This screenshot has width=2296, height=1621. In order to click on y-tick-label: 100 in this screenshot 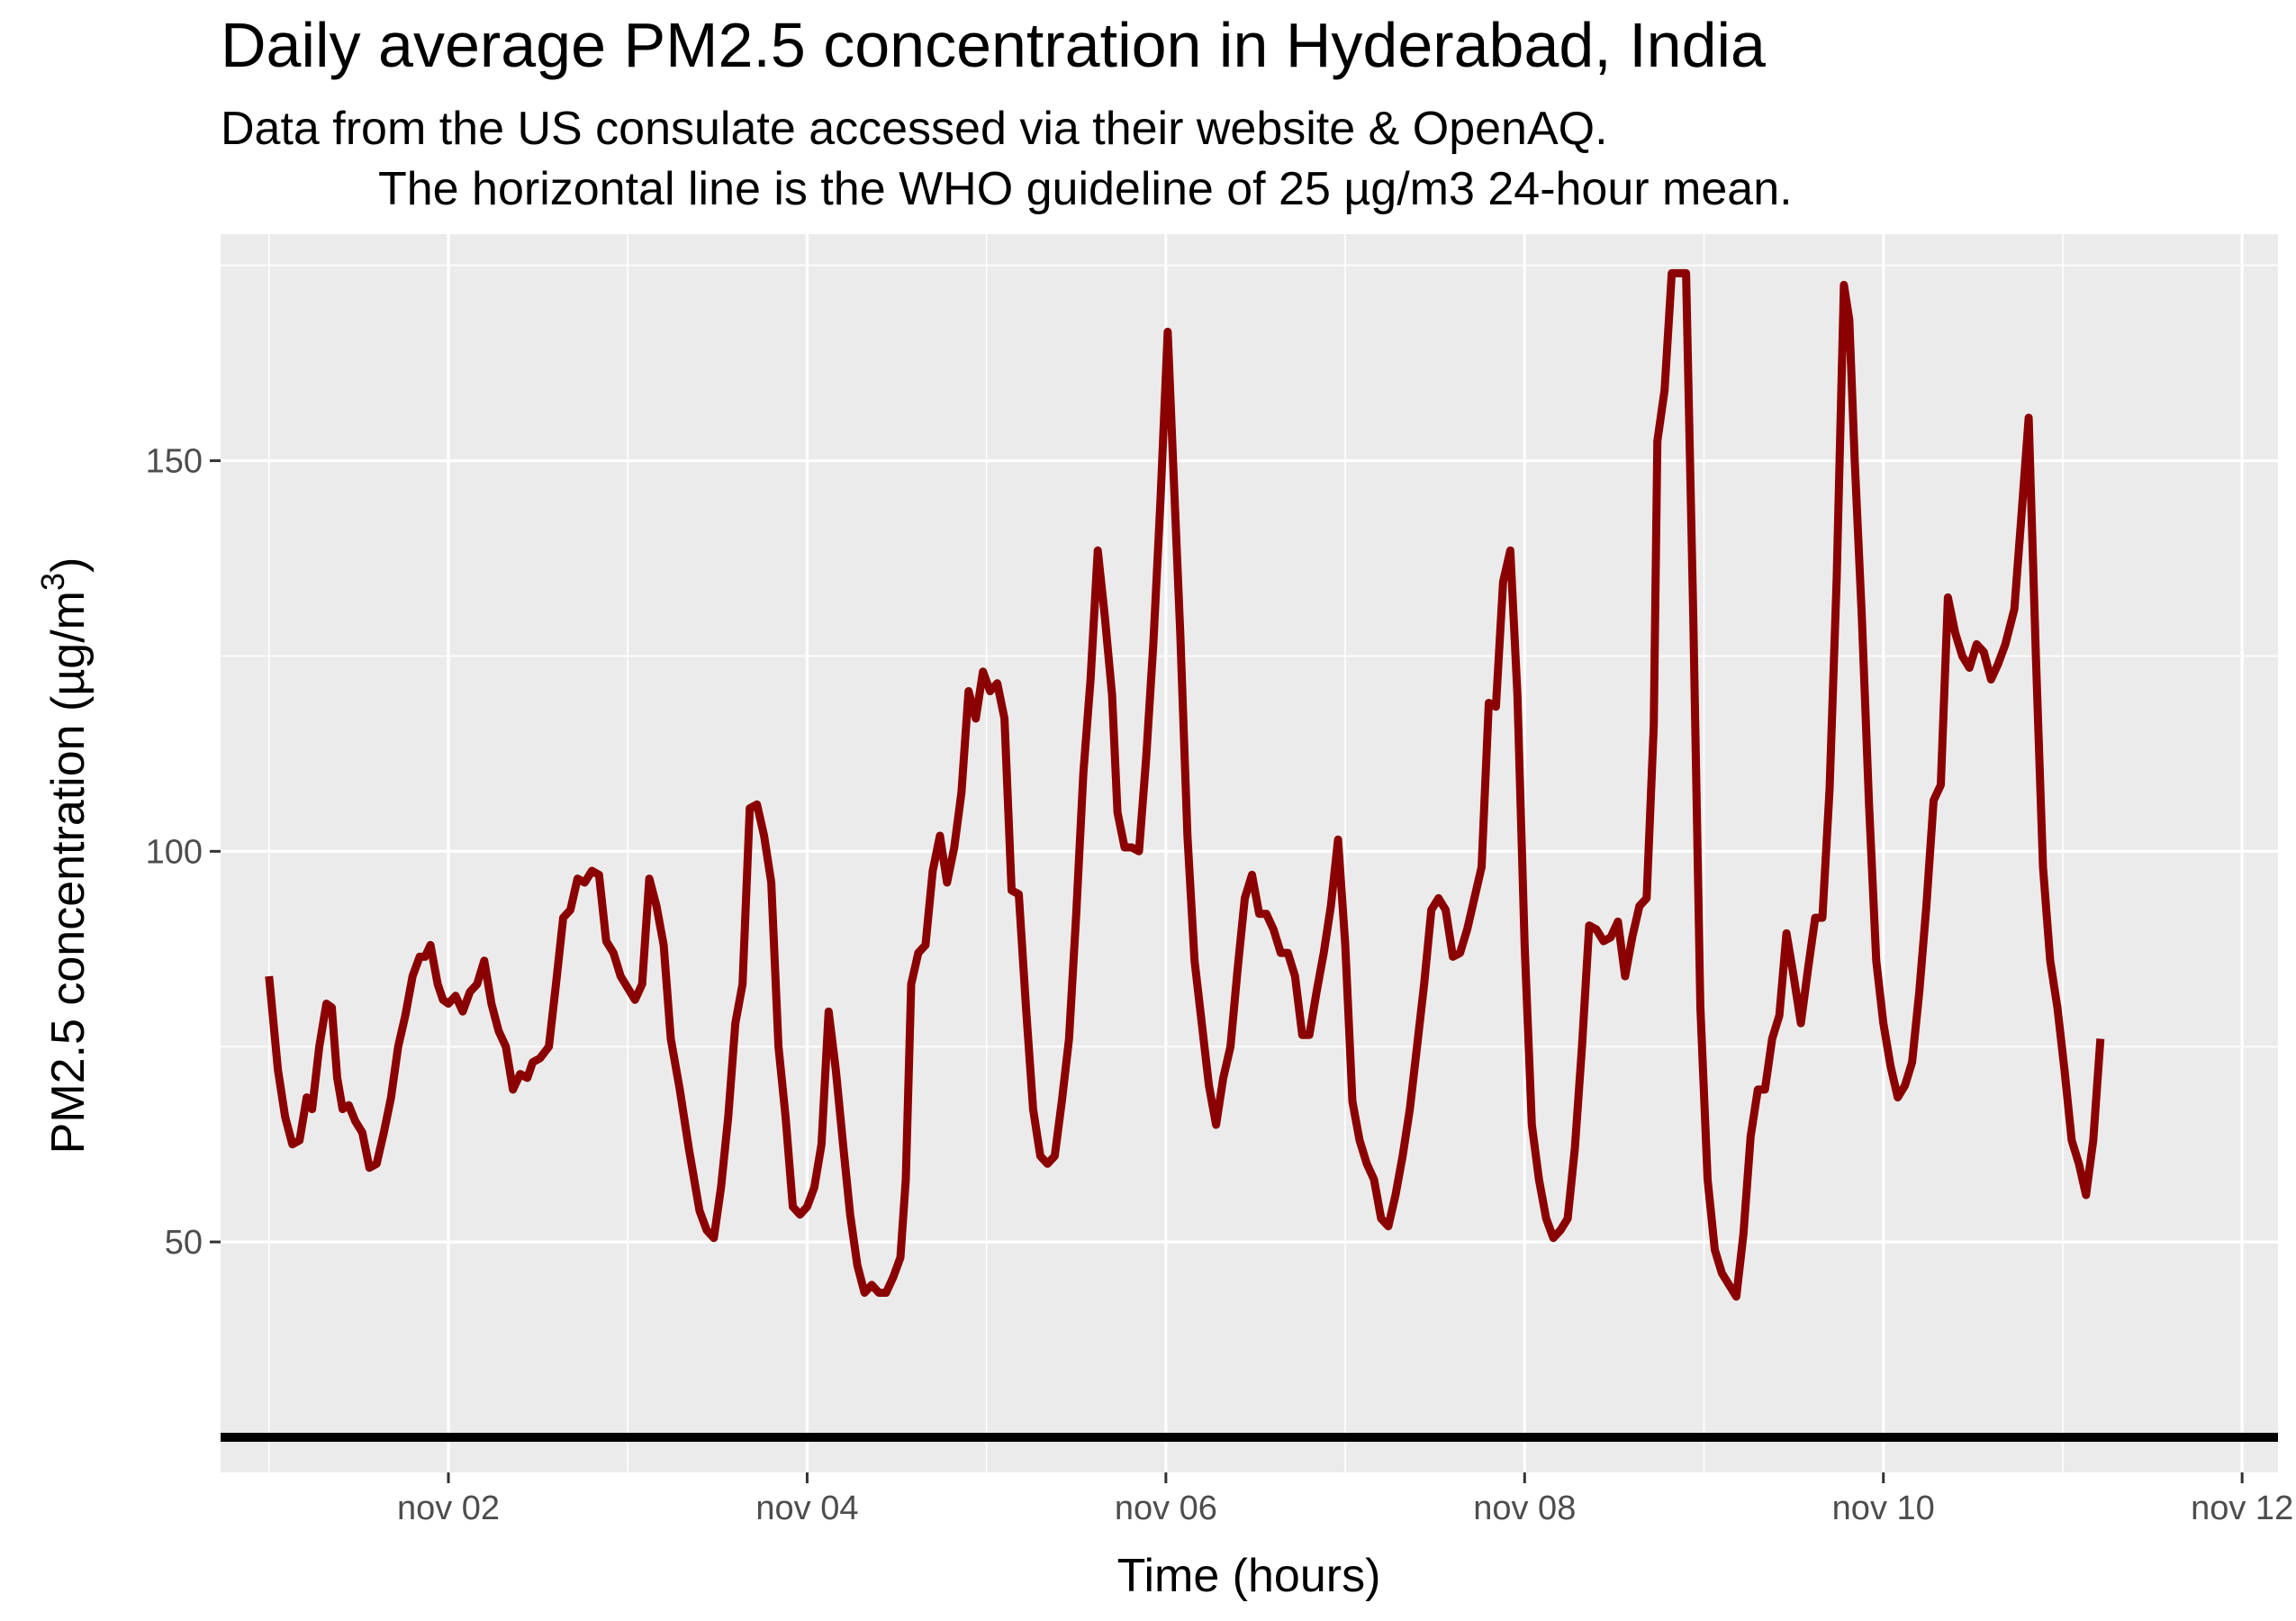, I will do `click(175, 852)`.